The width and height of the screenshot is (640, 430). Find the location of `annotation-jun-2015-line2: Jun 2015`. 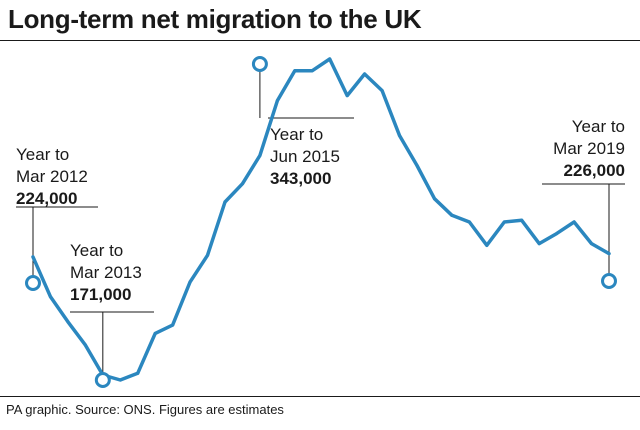

annotation-jun-2015-line2: Jun 2015 is located at coordinates (305, 156).